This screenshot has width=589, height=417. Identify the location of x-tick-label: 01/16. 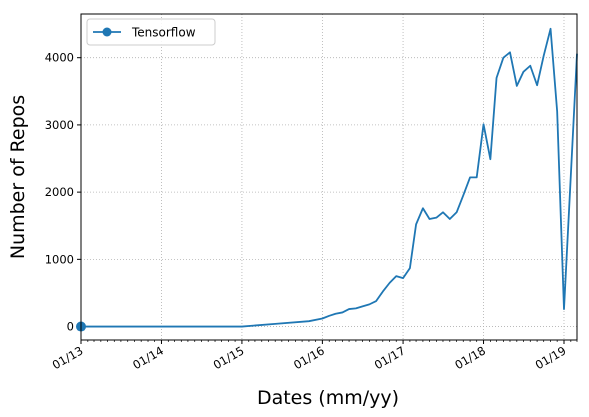
(309, 357).